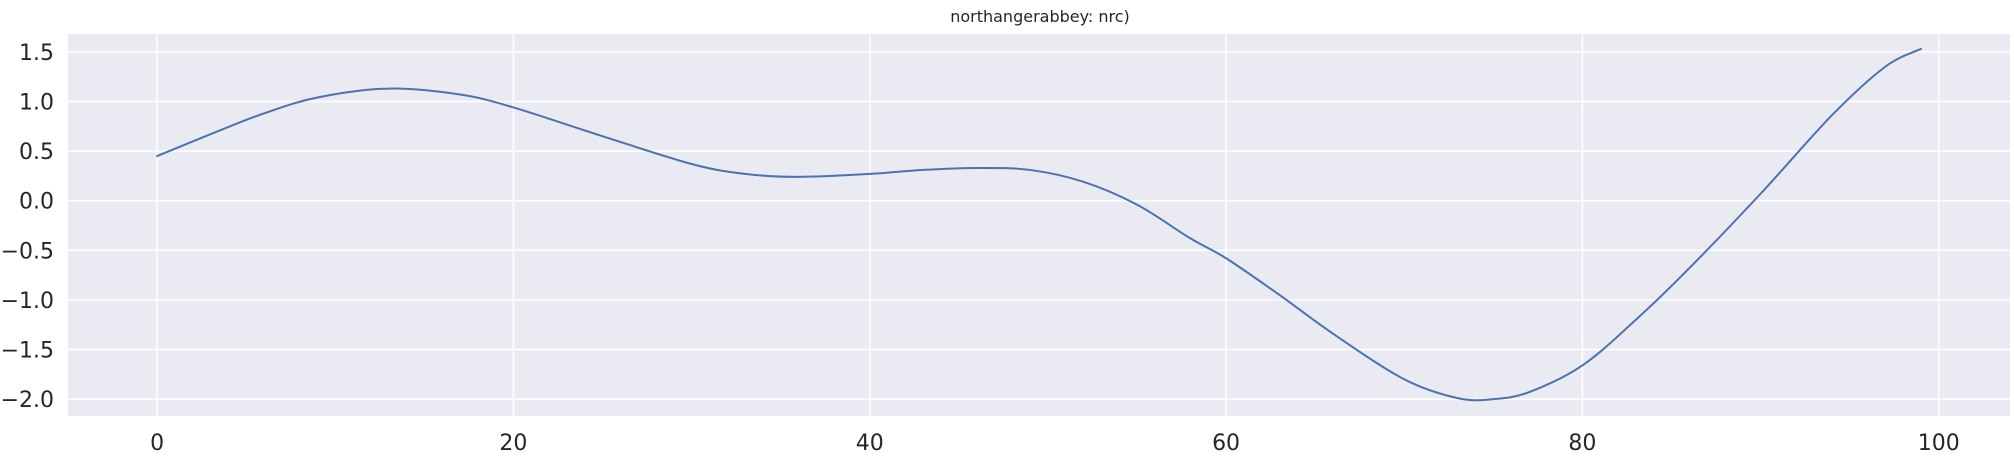 Image resolution: width=2014 pixels, height=462 pixels. Describe the element at coordinates (27, 400) in the screenshot. I see `y-tick-label: −2.0` at that location.